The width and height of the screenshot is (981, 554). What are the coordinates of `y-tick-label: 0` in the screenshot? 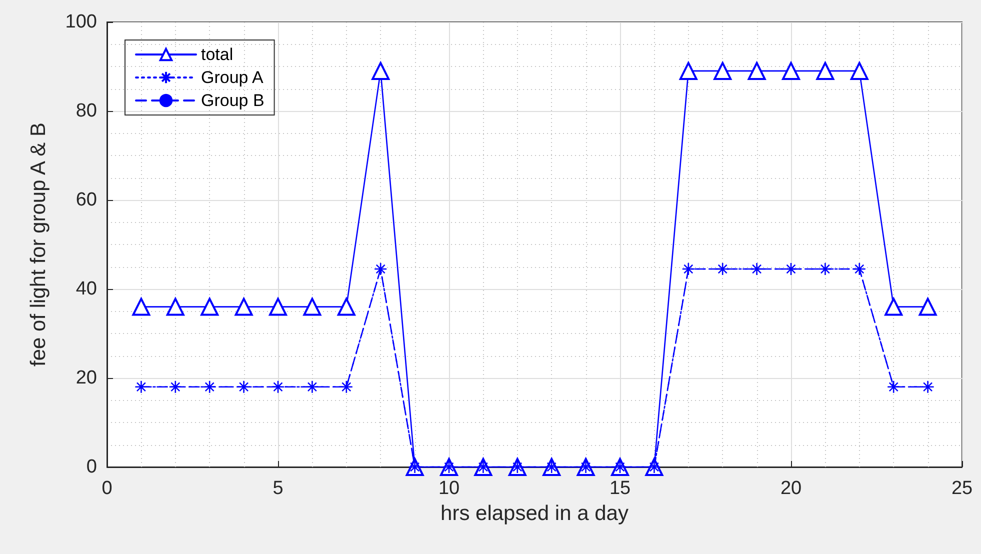 It's located at (91, 467).